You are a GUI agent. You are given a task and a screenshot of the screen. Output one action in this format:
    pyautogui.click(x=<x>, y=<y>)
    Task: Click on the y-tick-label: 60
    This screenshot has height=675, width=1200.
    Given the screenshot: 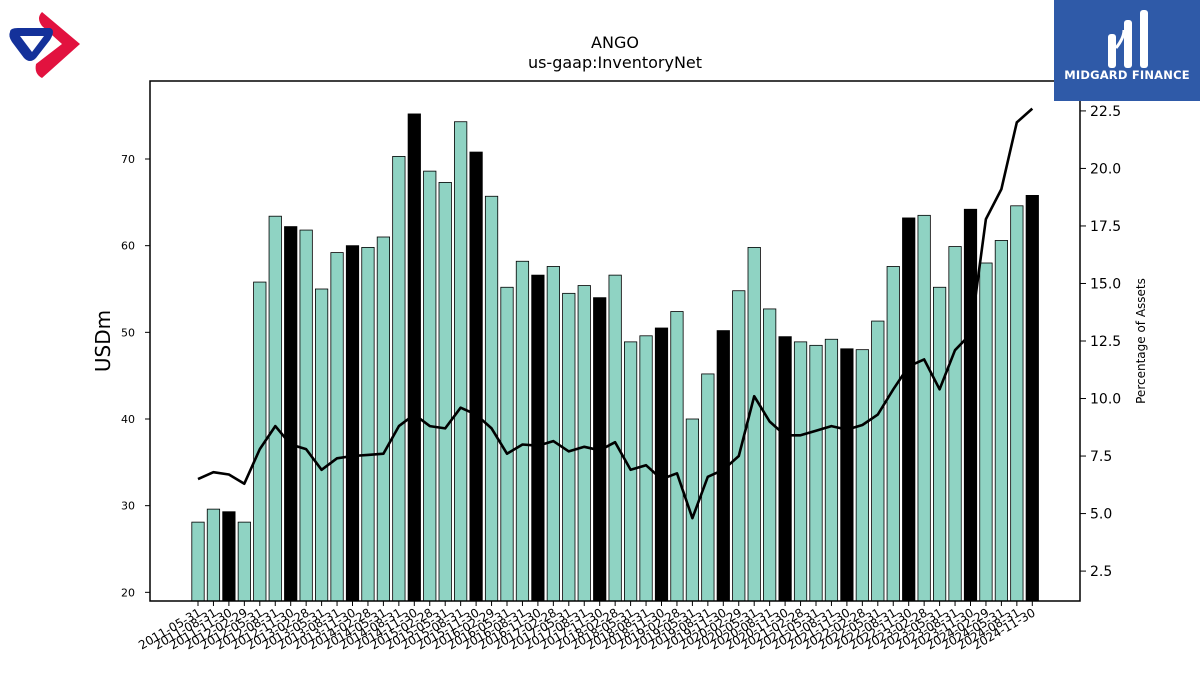 What is the action you would take?
    pyautogui.click(x=128, y=246)
    